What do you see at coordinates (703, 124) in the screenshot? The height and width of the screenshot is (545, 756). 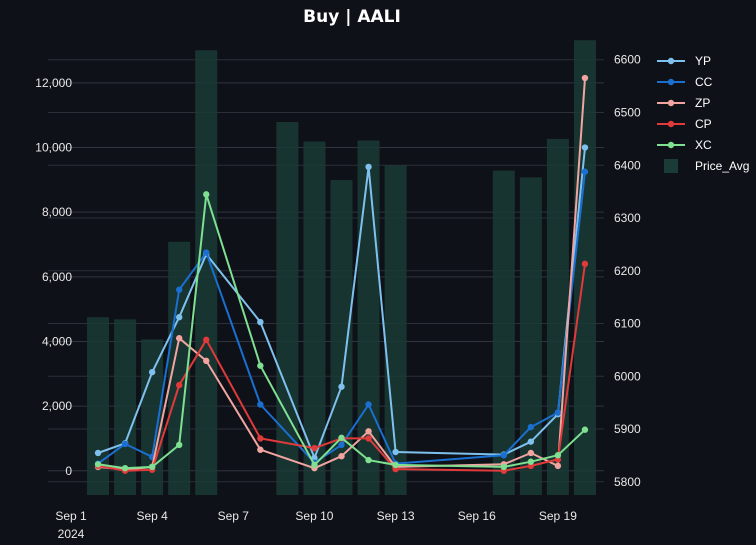 I see `legend-label: CP` at bounding box center [703, 124].